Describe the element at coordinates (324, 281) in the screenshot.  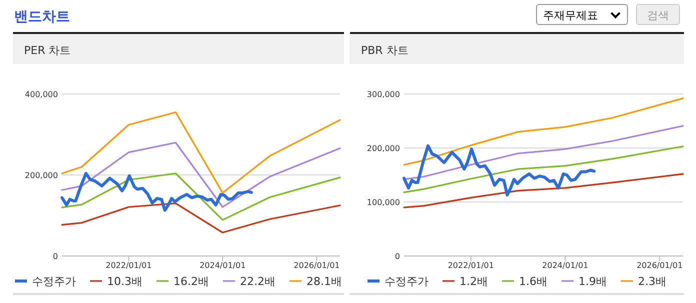
I see `legend-label: 28.1배` at that location.